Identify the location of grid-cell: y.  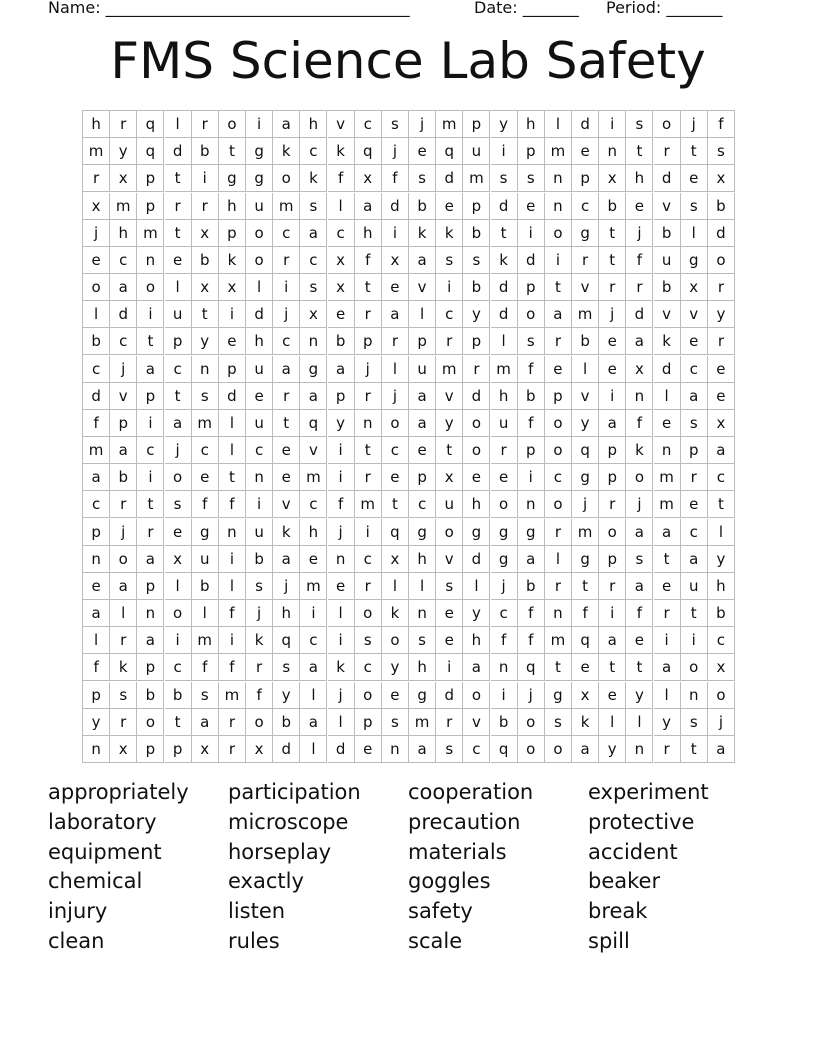
(97, 722).